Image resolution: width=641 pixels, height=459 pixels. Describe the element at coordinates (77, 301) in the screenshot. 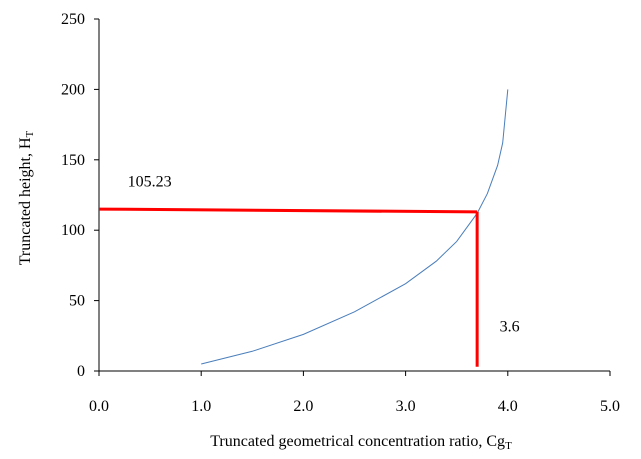

I see `y-tick-label: 50` at that location.